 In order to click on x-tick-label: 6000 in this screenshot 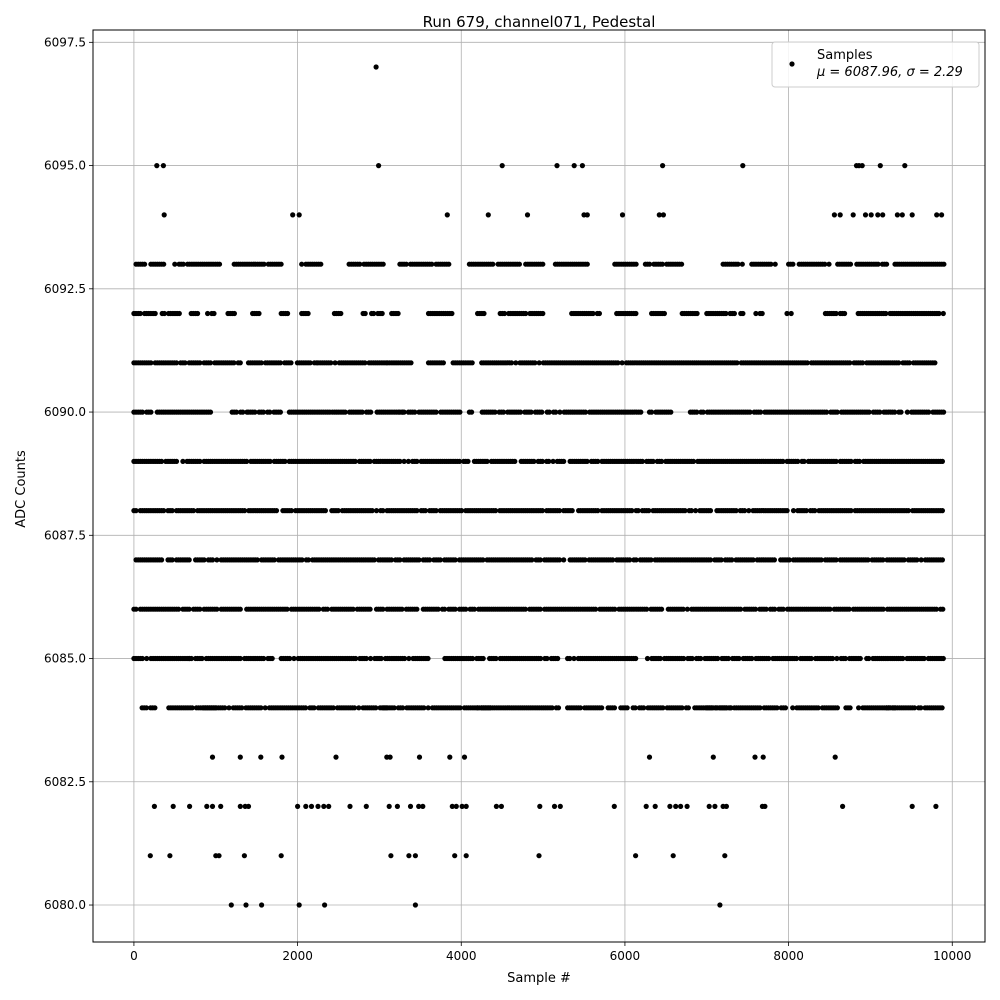, I will do `click(625, 956)`.